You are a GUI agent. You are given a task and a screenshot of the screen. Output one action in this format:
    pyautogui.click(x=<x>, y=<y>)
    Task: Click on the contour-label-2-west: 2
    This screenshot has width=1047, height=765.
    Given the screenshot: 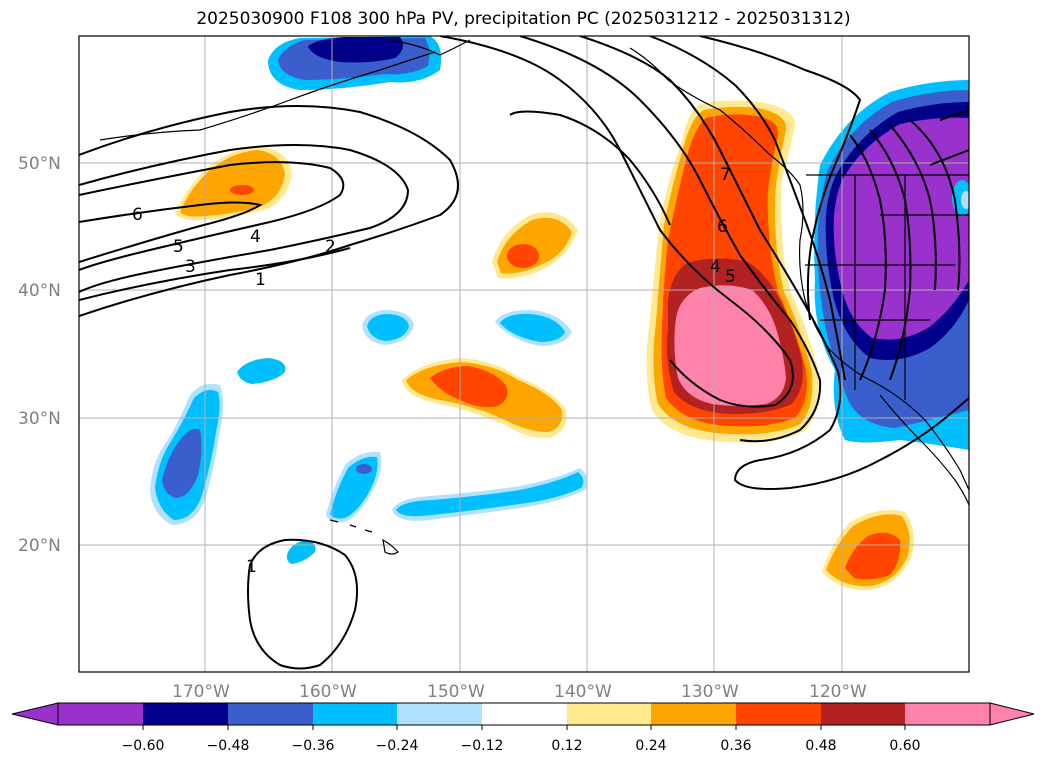 What is the action you would take?
    pyautogui.click(x=330, y=247)
    